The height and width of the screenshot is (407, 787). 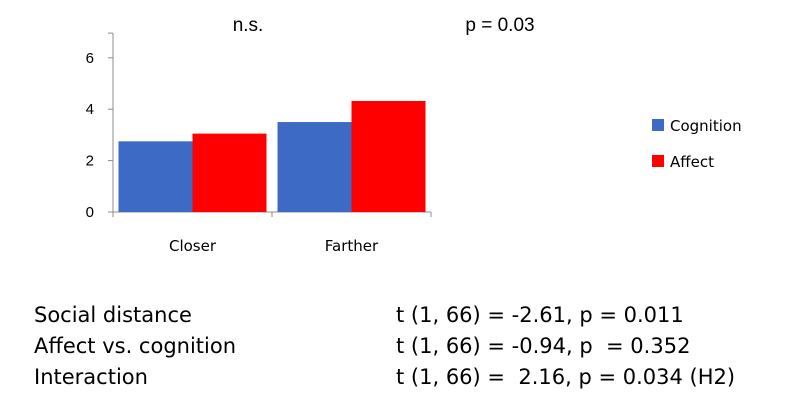 What do you see at coordinates (272, 156) in the screenshot?
I see `bars` at bounding box center [272, 156].